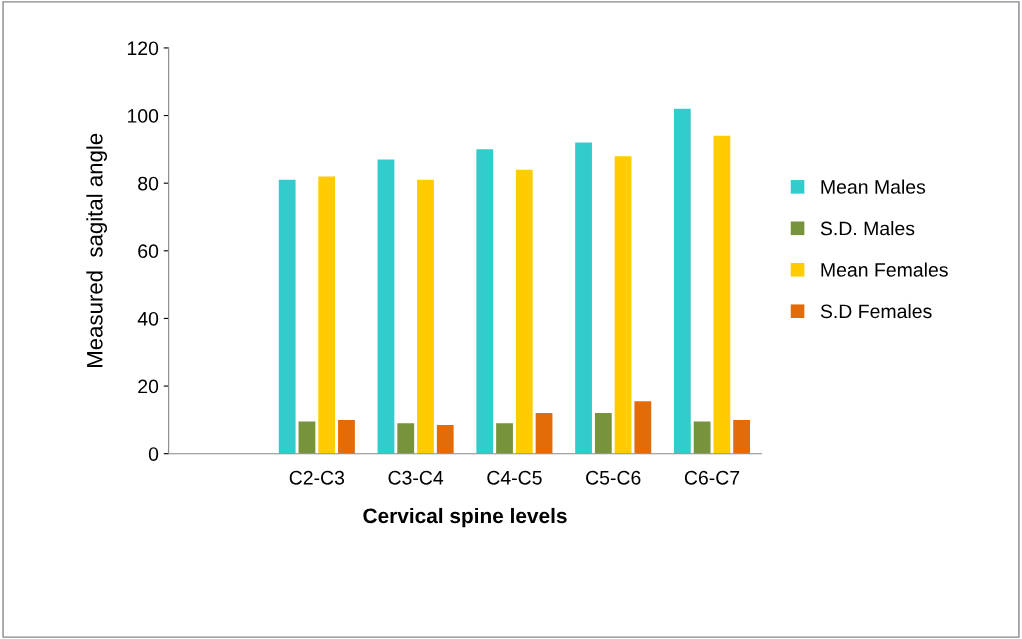 This screenshot has width=1022, height=639. What do you see at coordinates (514, 477) in the screenshot?
I see `x-tick-label: C4-C5` at bounding box center [514, 477].